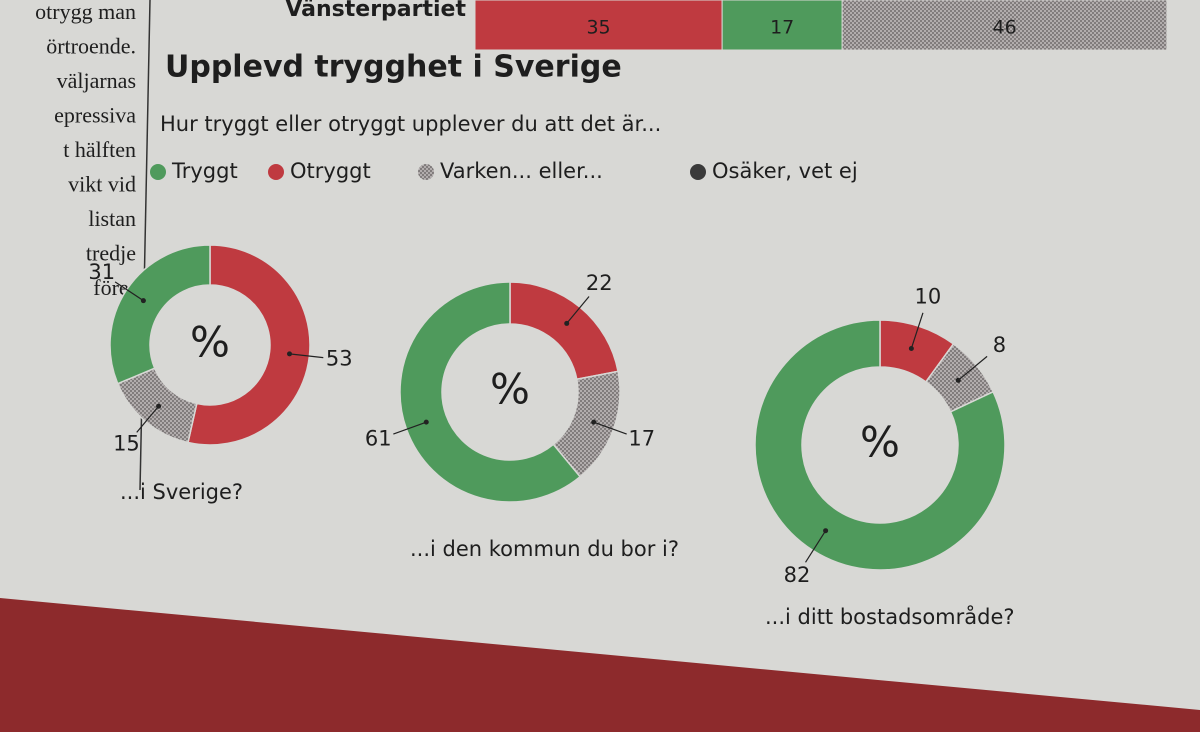 This screenshot has height=732, width=1200. I want to click on legend-label: Osäker, vet ej, so click(785, 171).